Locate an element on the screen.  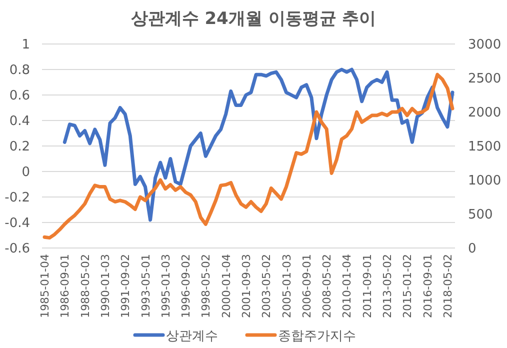
x-tick-label: 2008-05-02 is located at coordinates (327, 286).